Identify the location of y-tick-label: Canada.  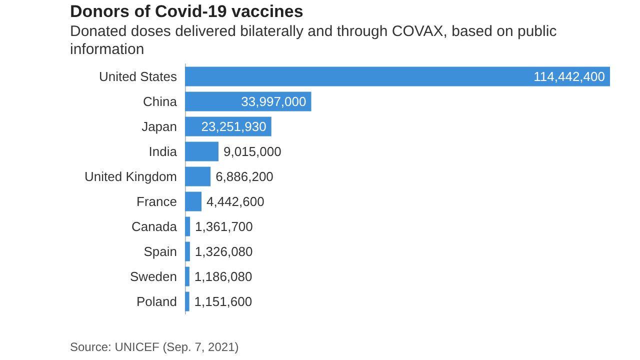
(154, 226).